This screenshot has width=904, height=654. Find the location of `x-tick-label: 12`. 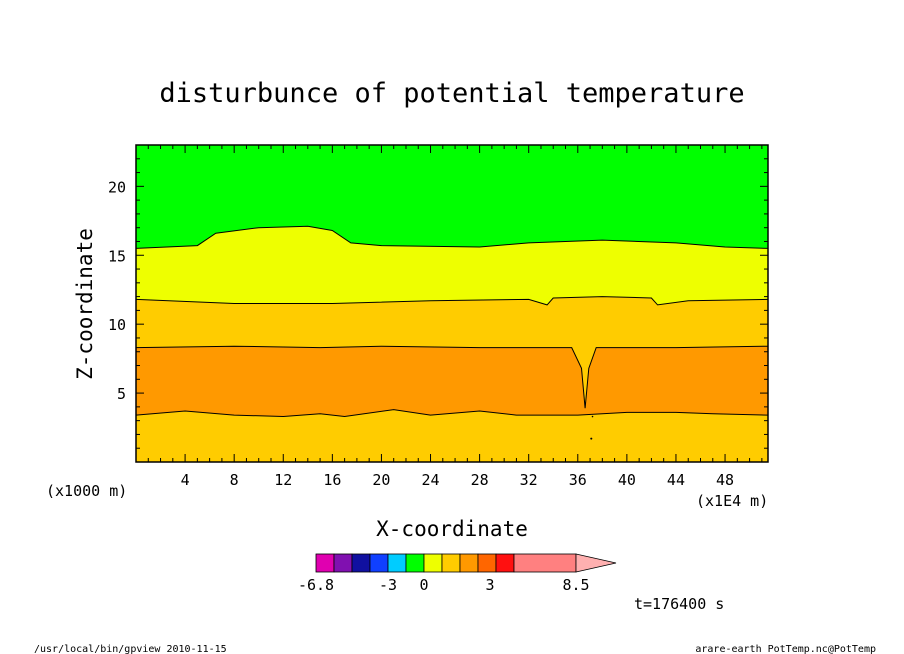

x-tick-label: 12 is located at coordinates (283, 480).